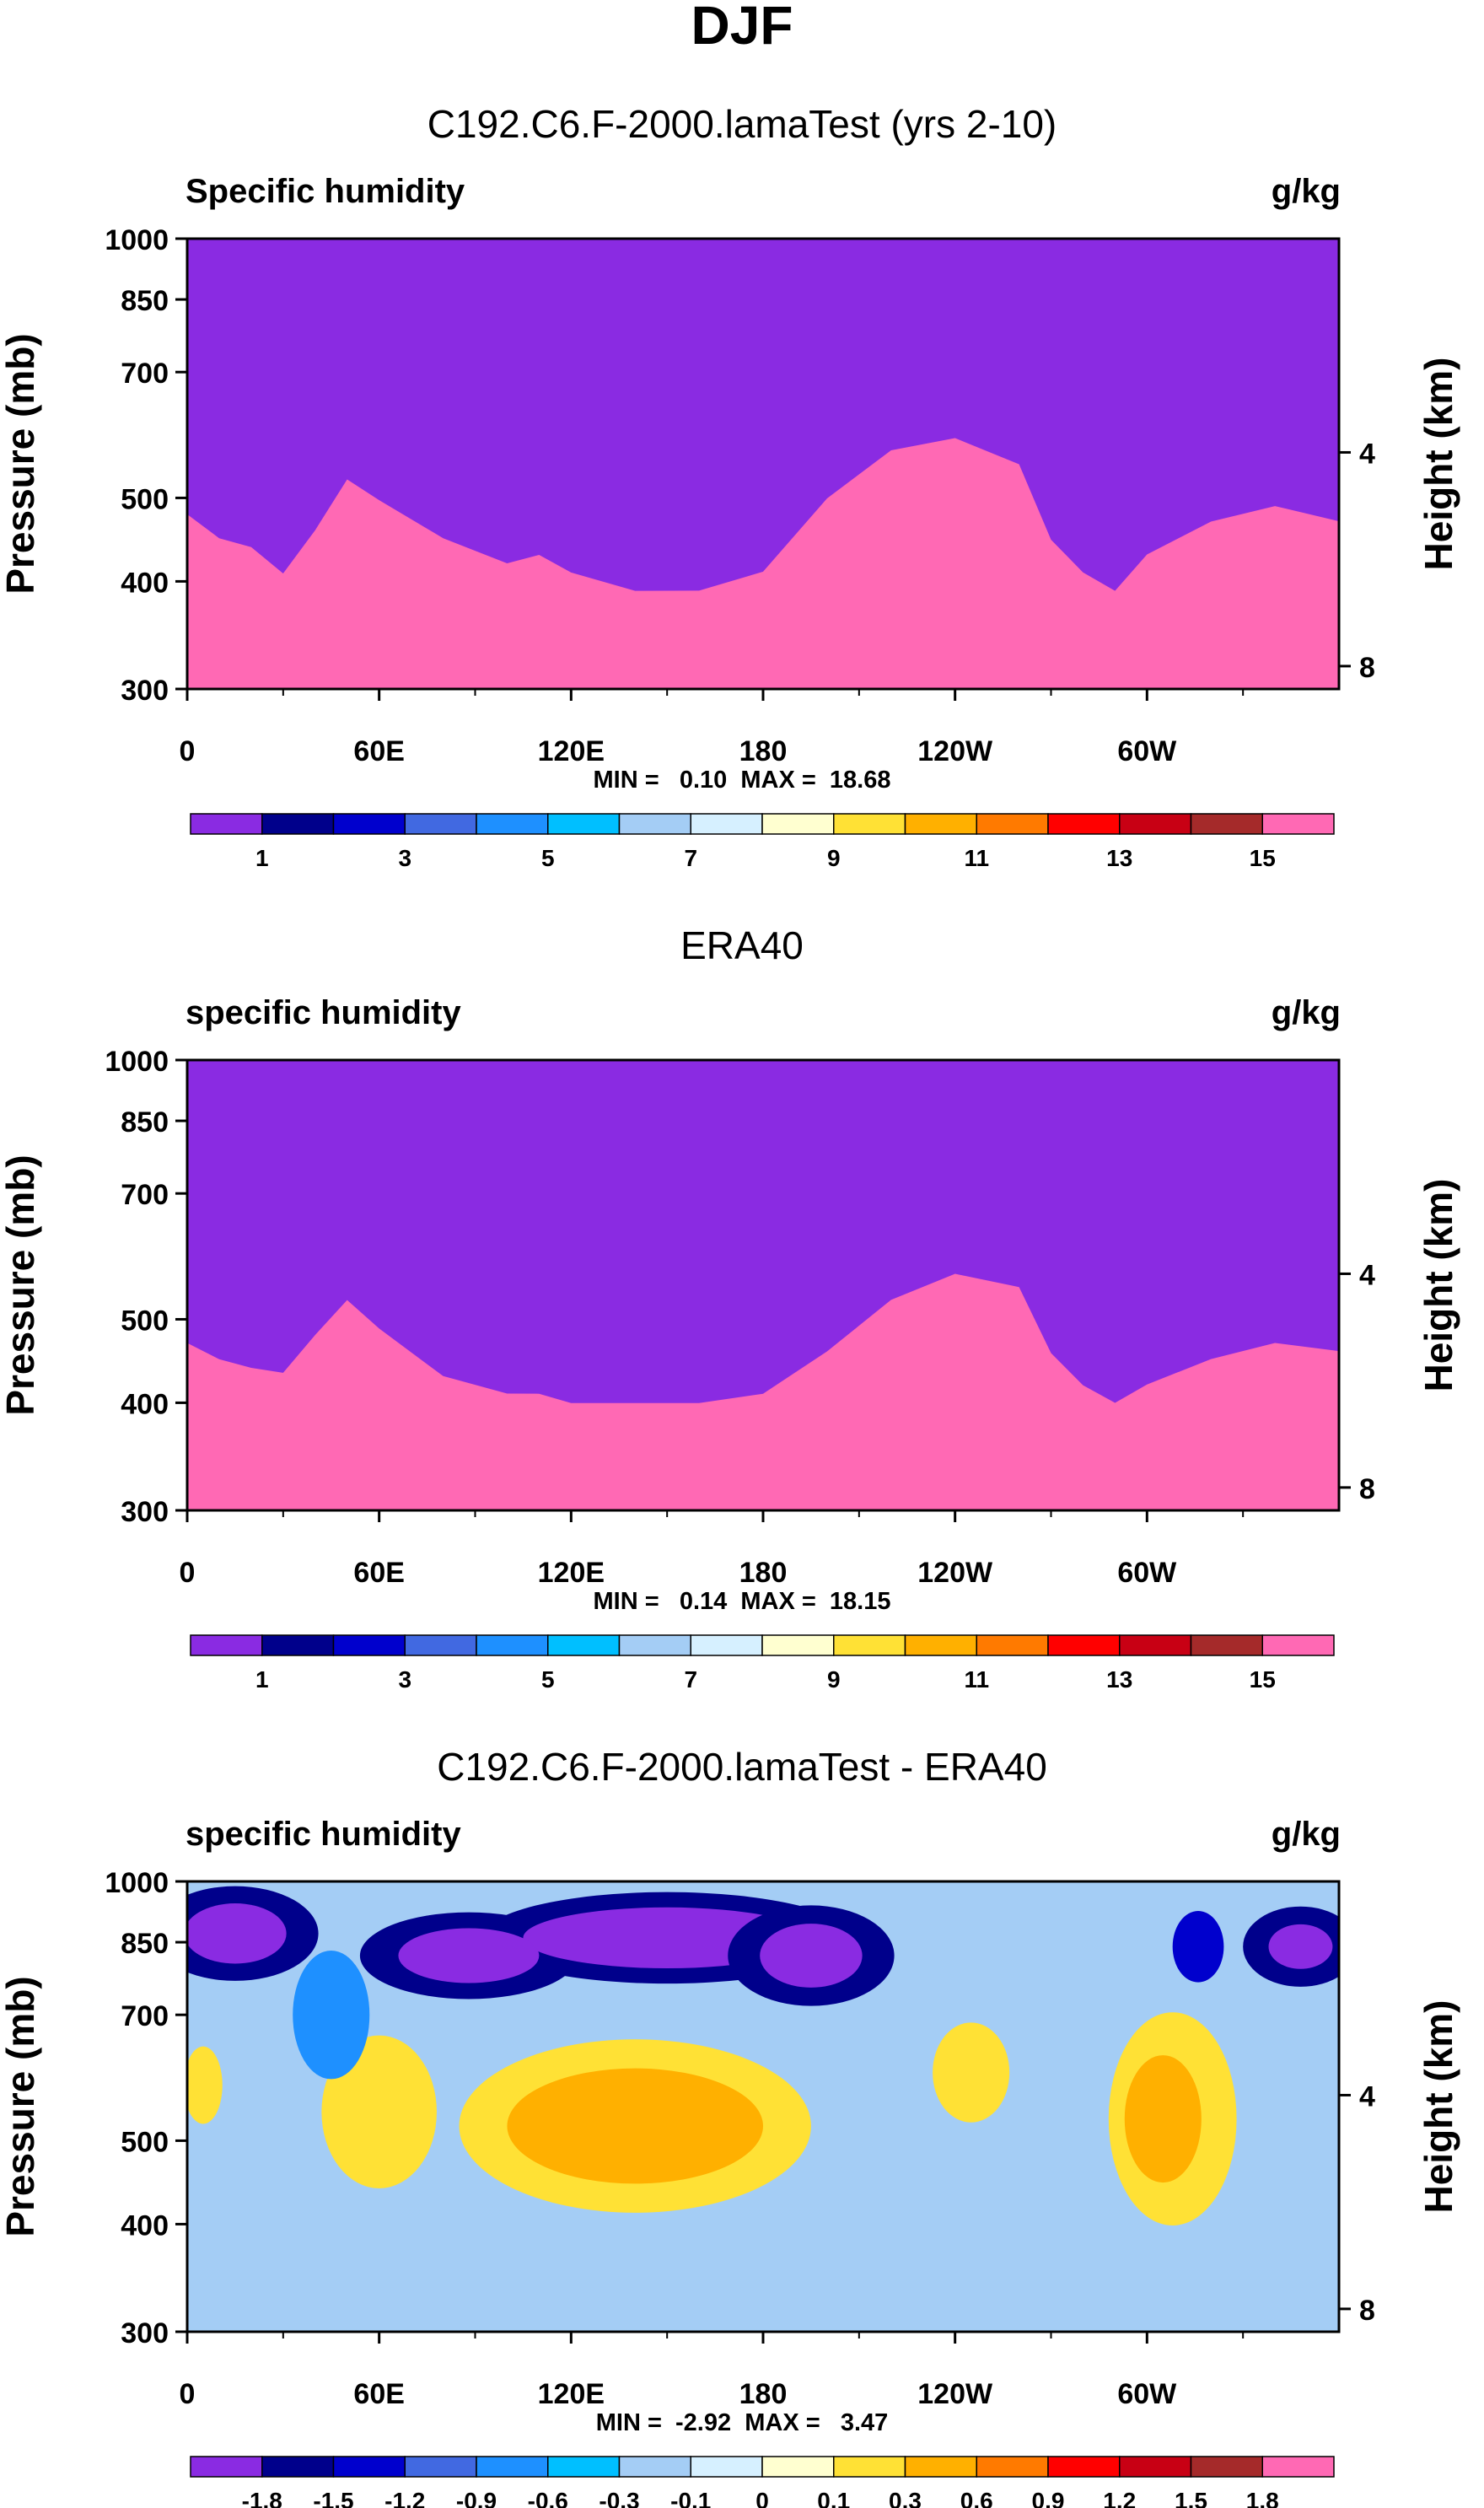 This screenshot has height=2508, width=1484. Describe the element at coordinates (905, 2498) in the screenshot. I see `colorbar-label: 0.3` at that location.